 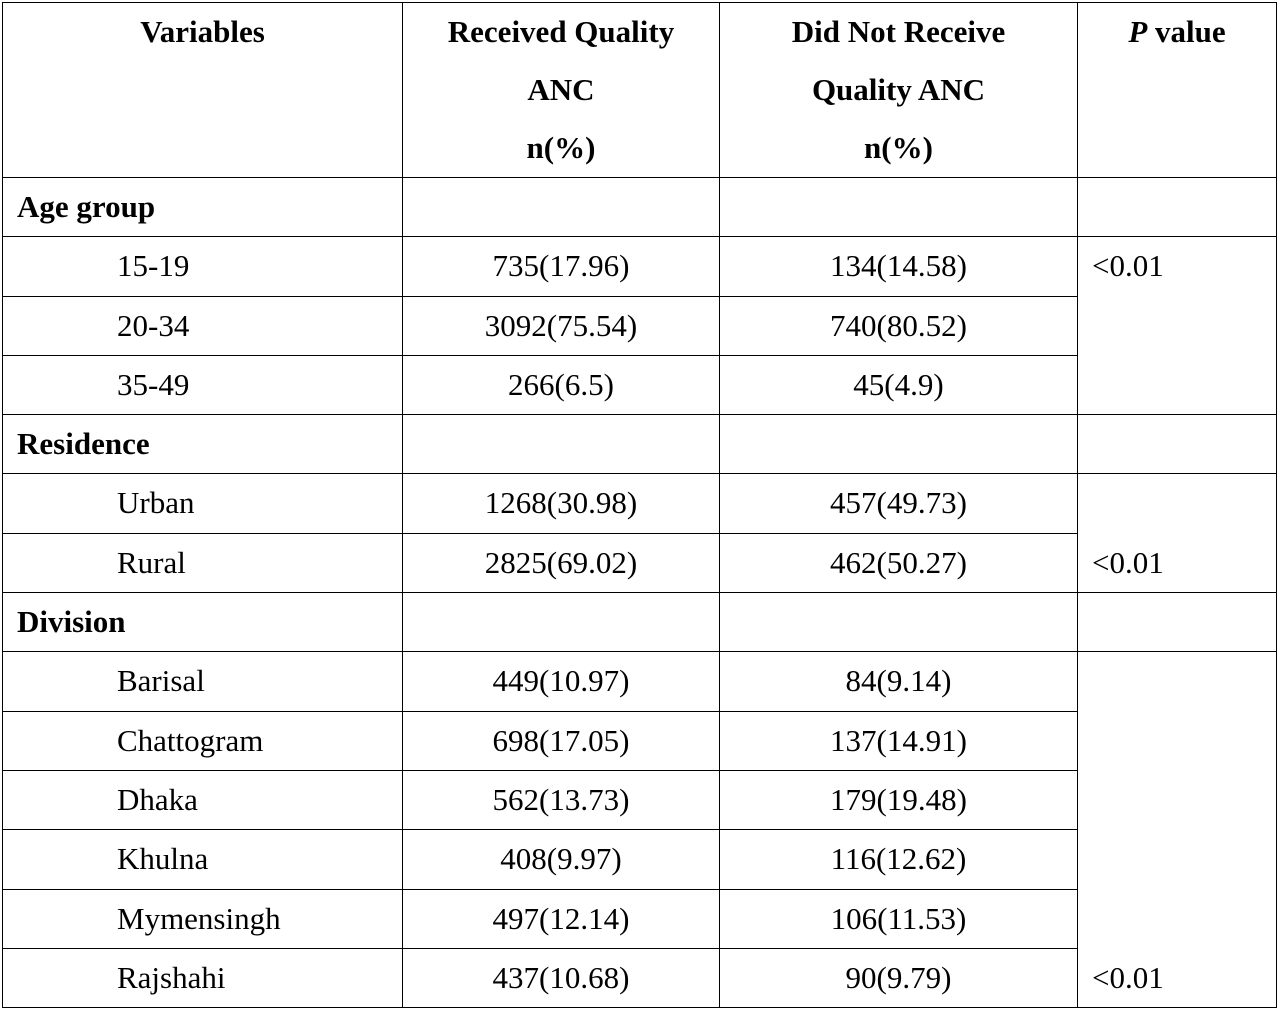 I want to click on table-row: Dhaka 562(13.73) 179(19.48), so click(x=639, y=800).